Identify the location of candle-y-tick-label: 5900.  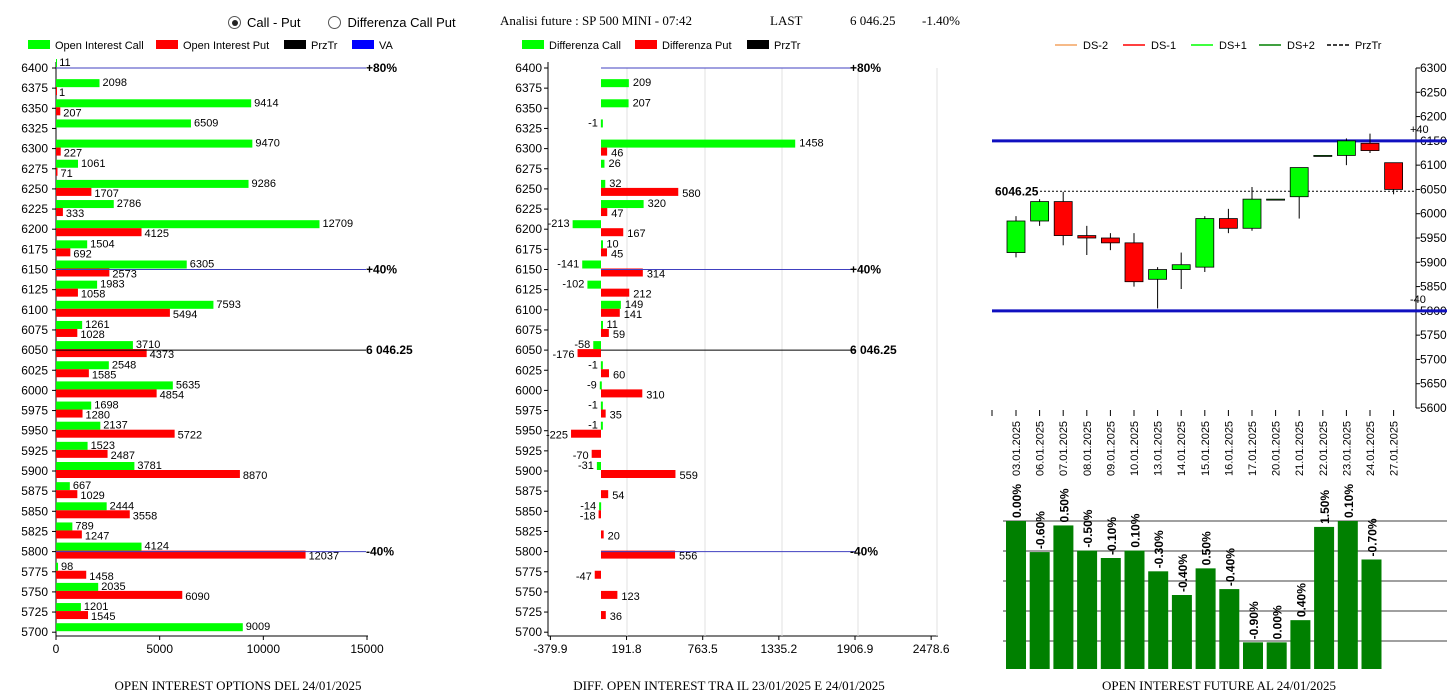
(1433, 262).